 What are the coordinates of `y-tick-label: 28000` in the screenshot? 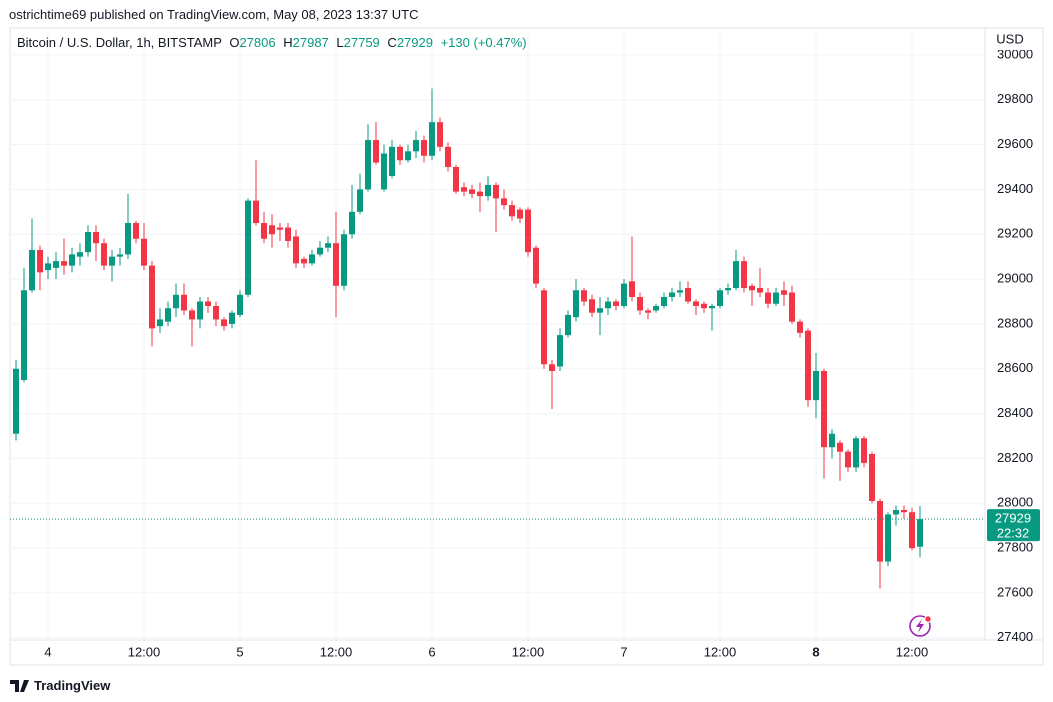 It's located at (1015, 502).